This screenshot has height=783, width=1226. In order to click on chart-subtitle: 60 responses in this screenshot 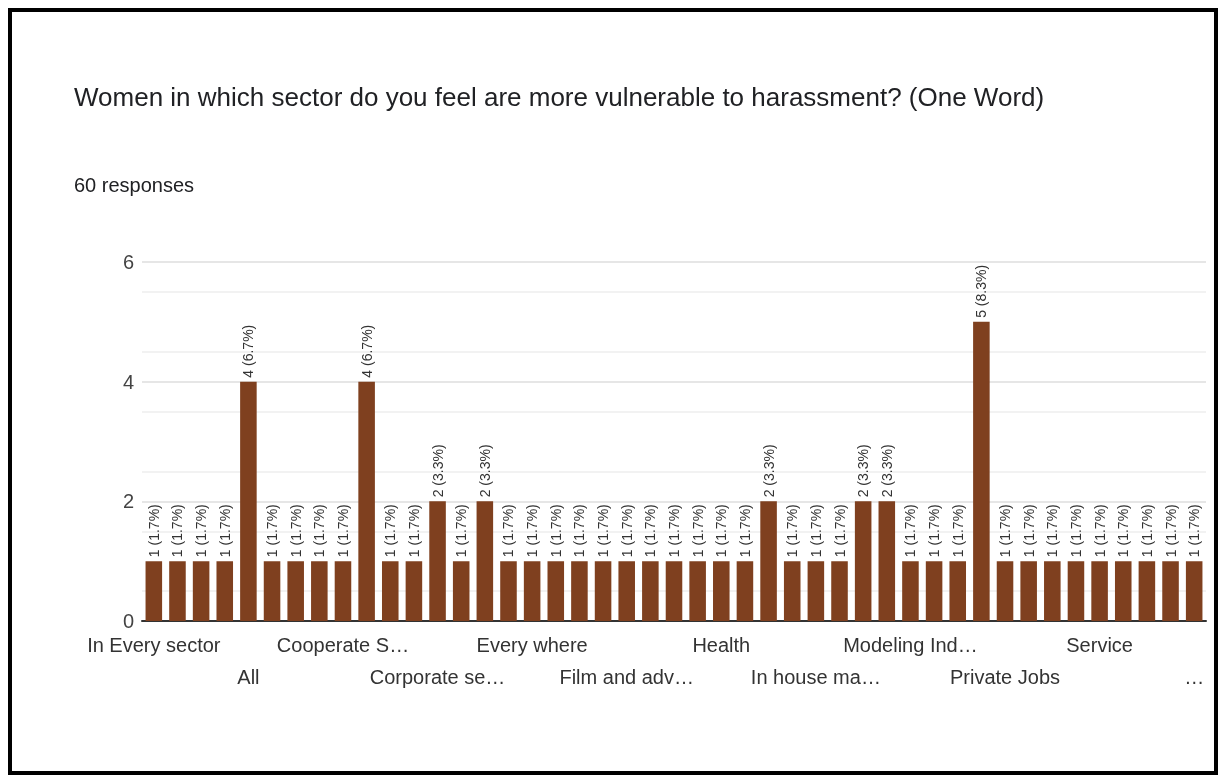, I will do `click(134, 185)`.